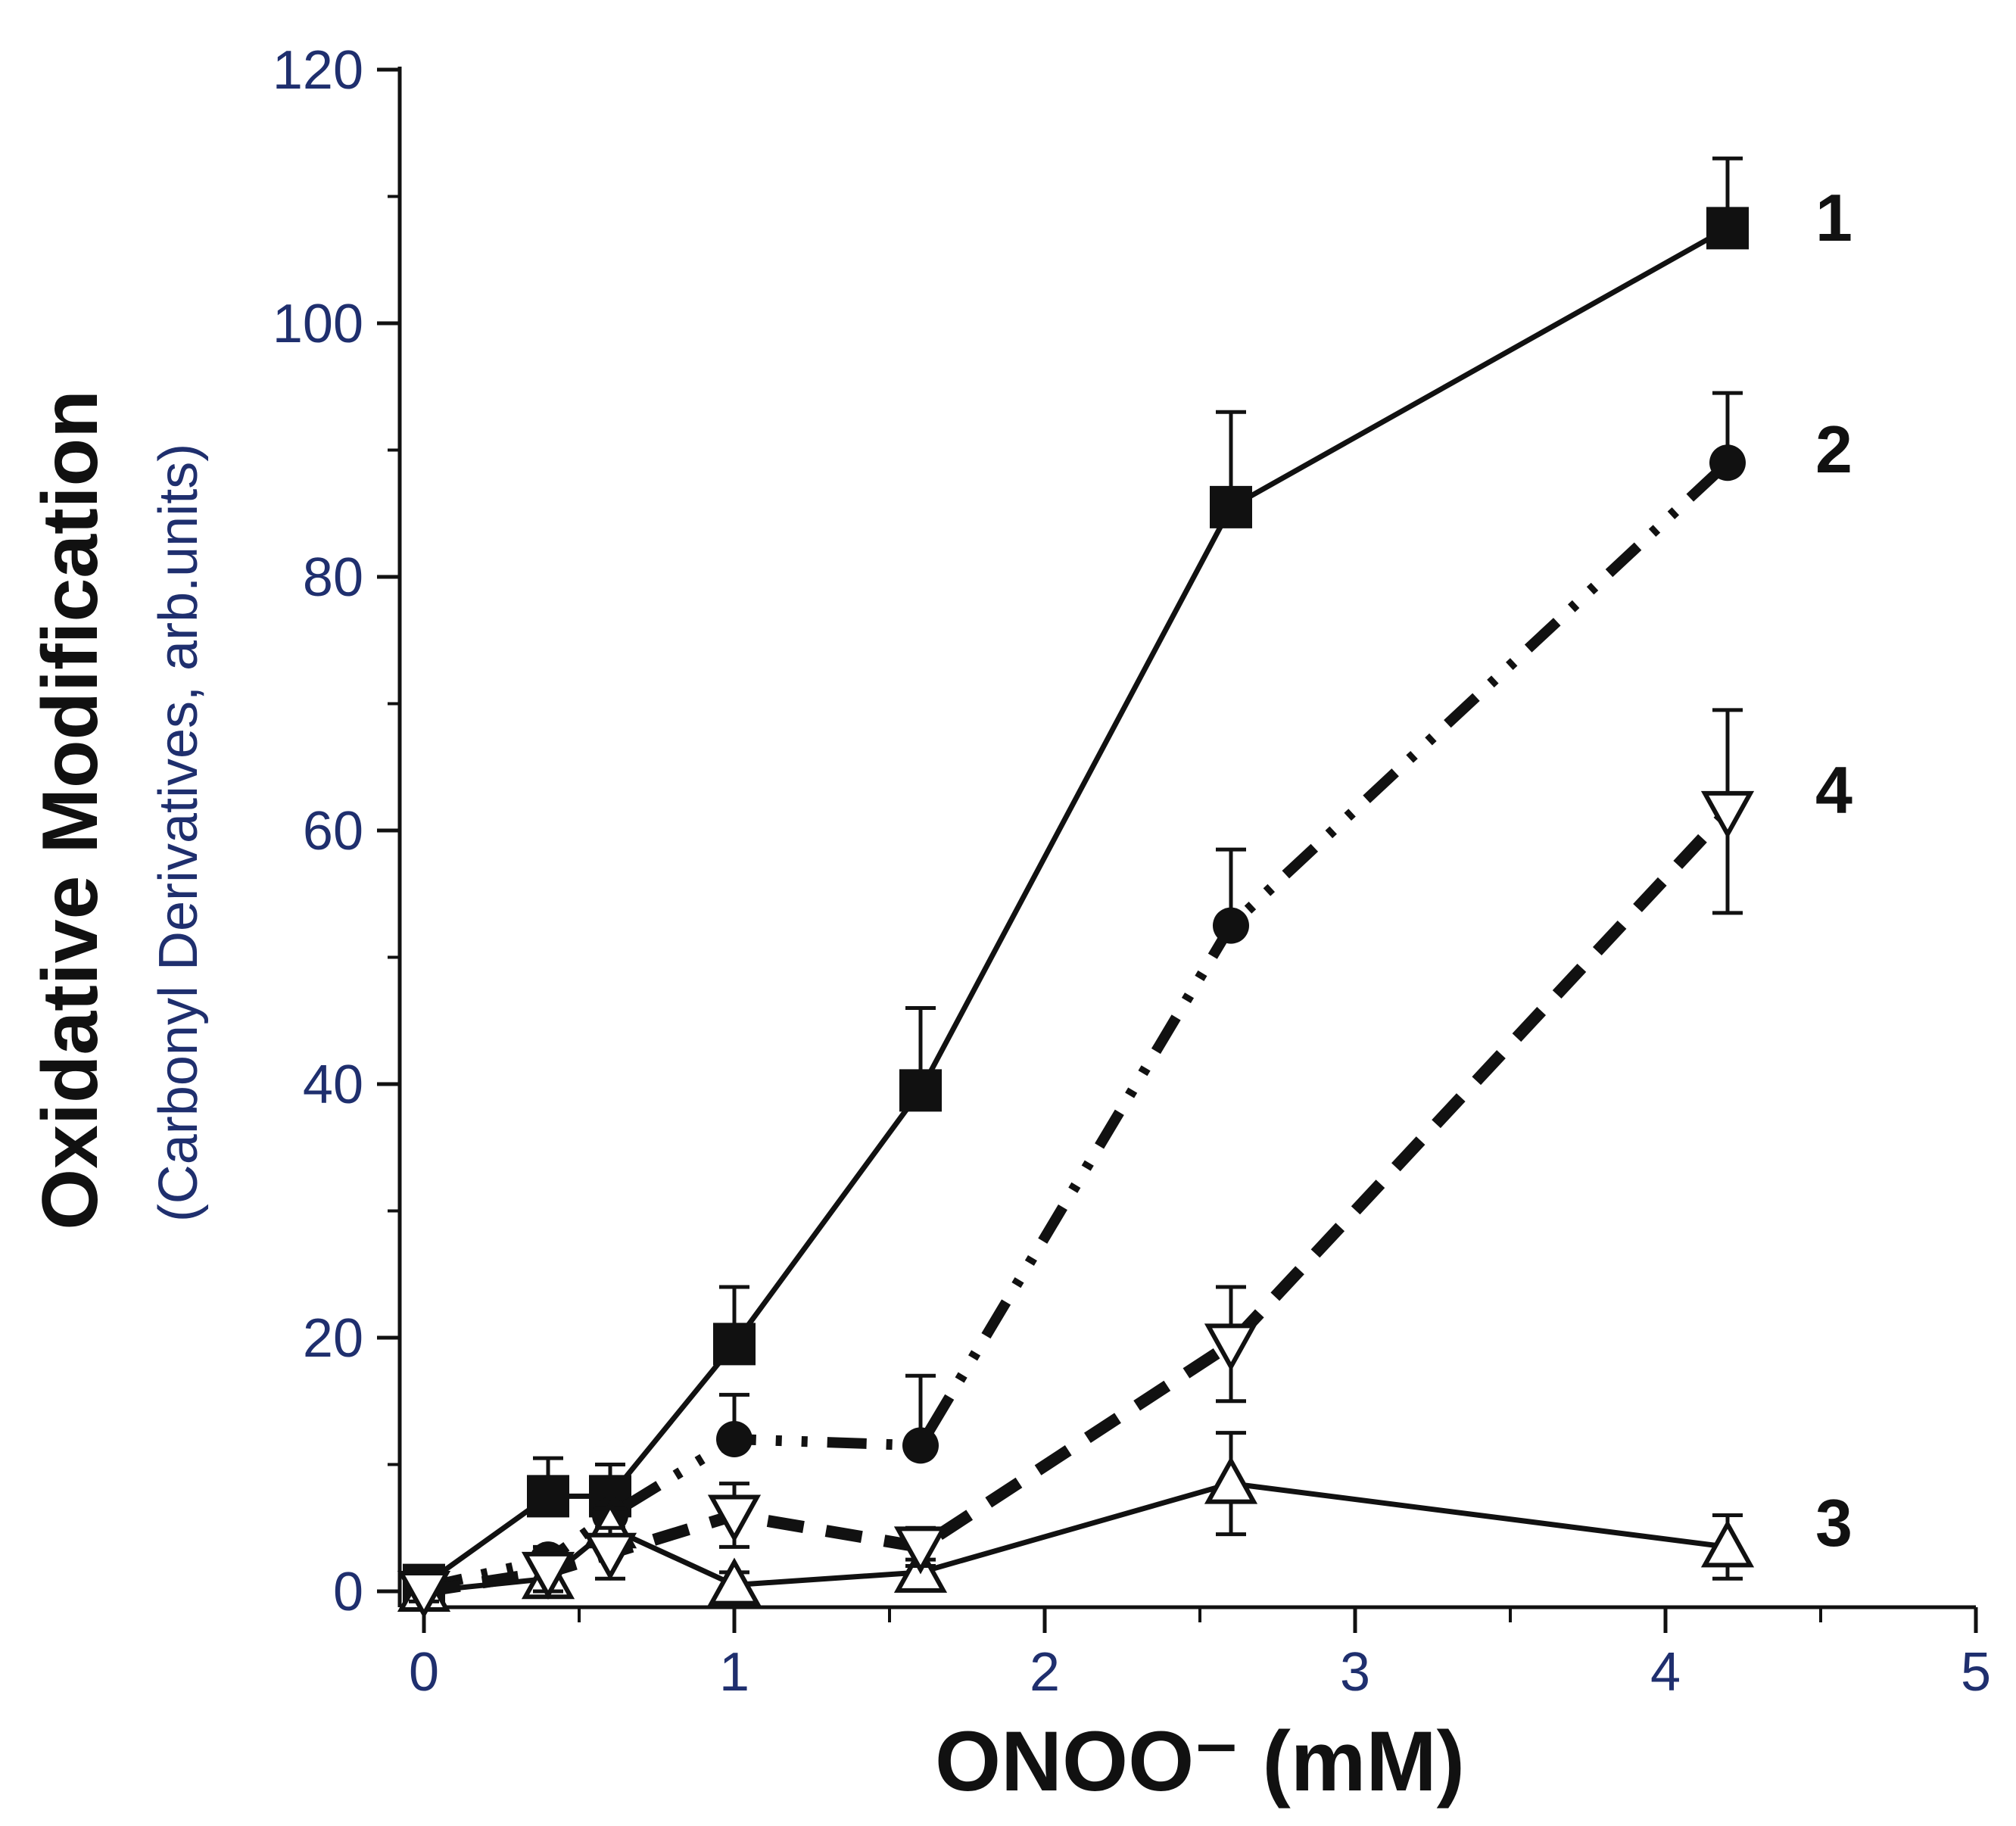  I want to click on y-tick-label: 0, so click(348, 1592).